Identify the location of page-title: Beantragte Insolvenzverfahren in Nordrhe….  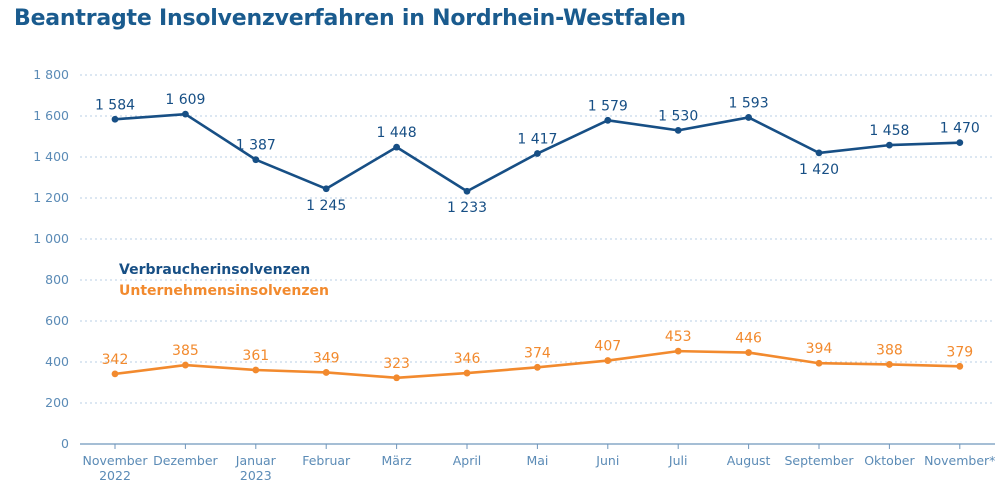
(350, 18).